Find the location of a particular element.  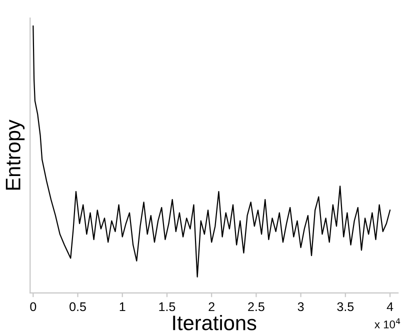

x-tick-label: 1.5 is located at coordinates (167, 307).